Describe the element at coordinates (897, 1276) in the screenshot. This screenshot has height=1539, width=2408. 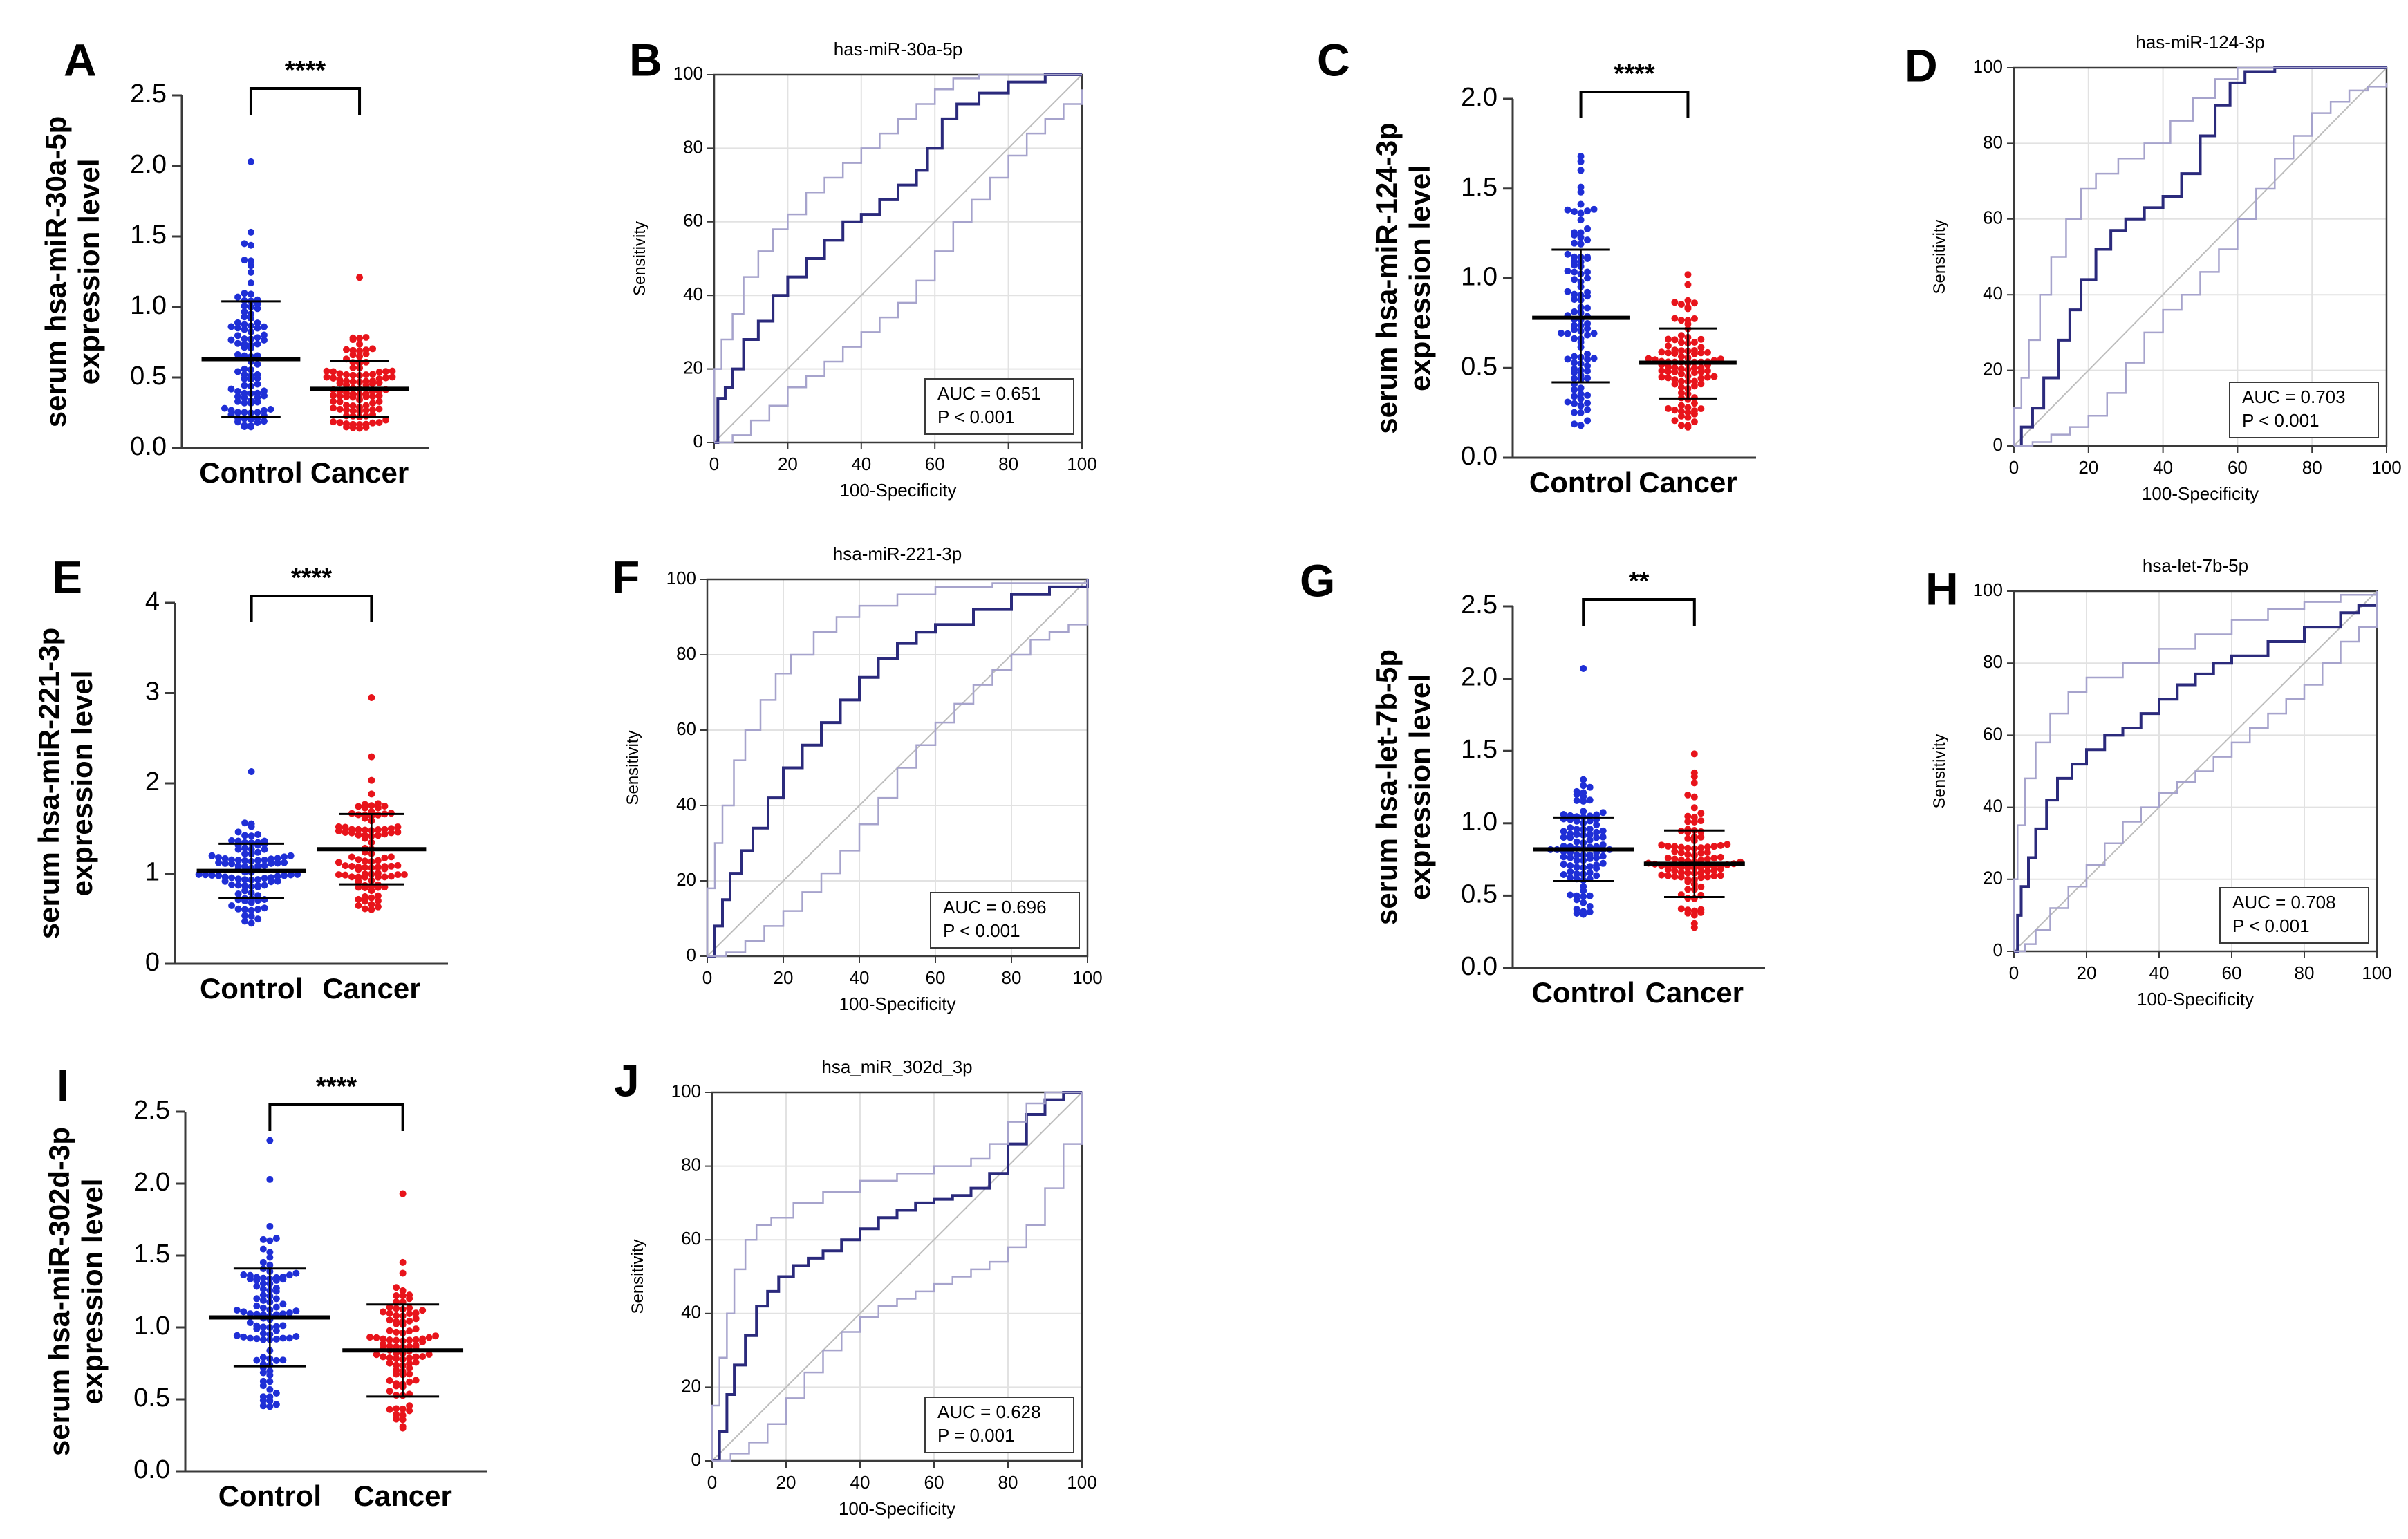
I see `plot-frame` at that location.